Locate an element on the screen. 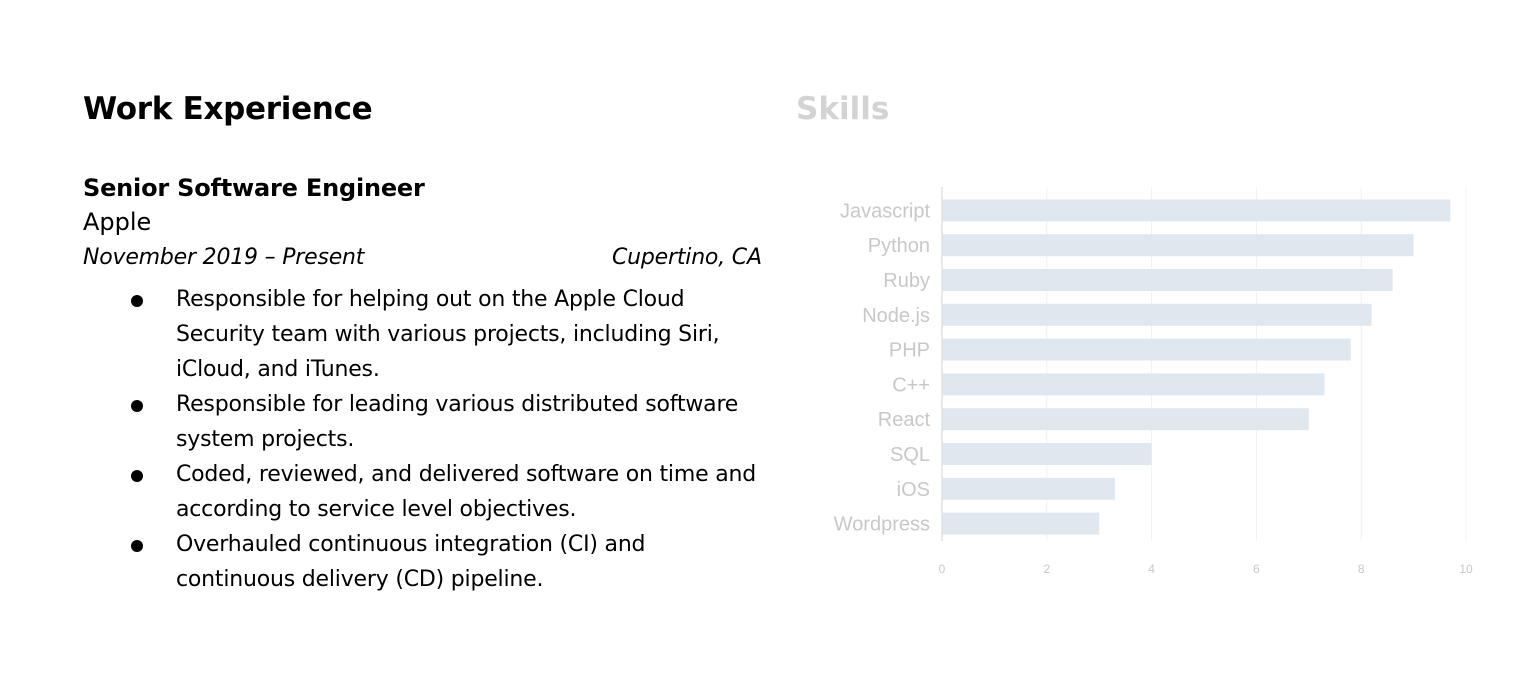 The height and width of the screenshot is (674, 1524). skills-heading: Skills is located at coordinates (843, 109).